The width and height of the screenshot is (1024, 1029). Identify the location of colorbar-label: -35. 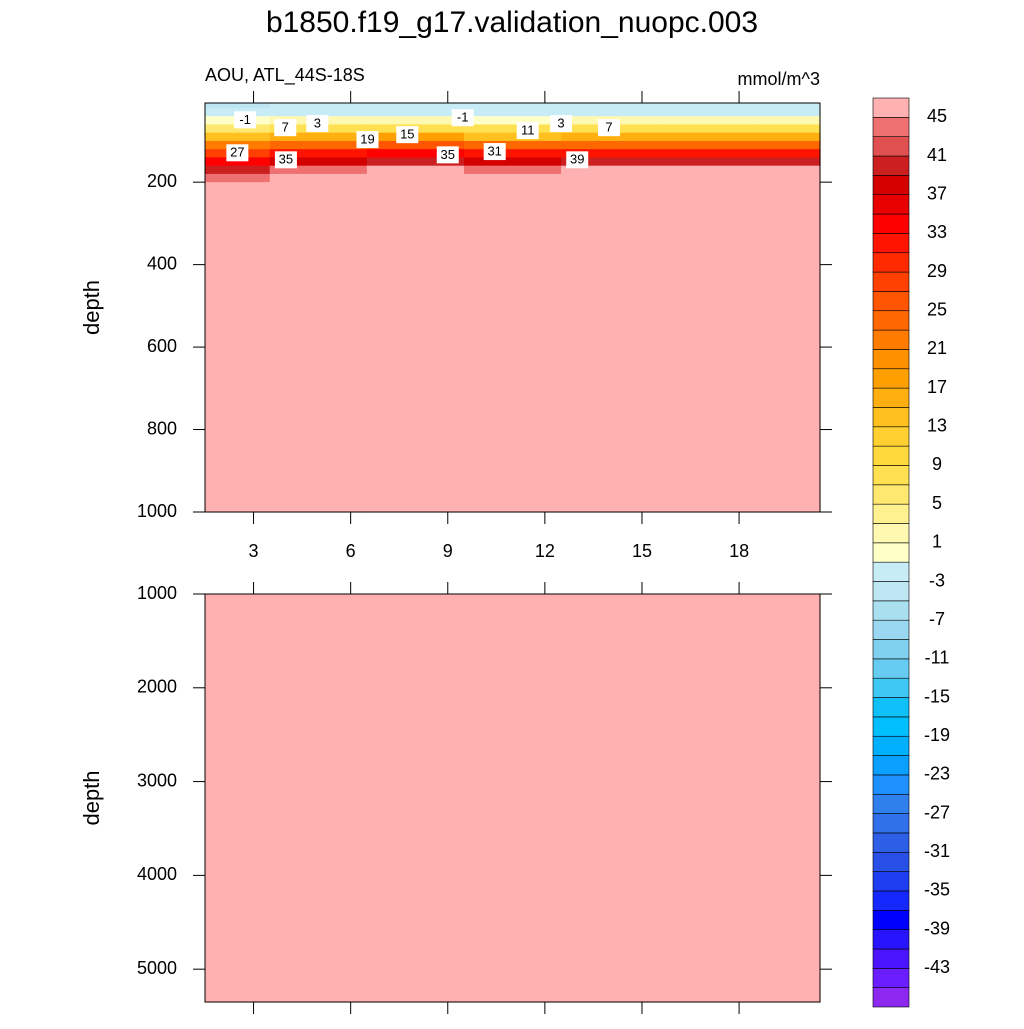
(937, 890).